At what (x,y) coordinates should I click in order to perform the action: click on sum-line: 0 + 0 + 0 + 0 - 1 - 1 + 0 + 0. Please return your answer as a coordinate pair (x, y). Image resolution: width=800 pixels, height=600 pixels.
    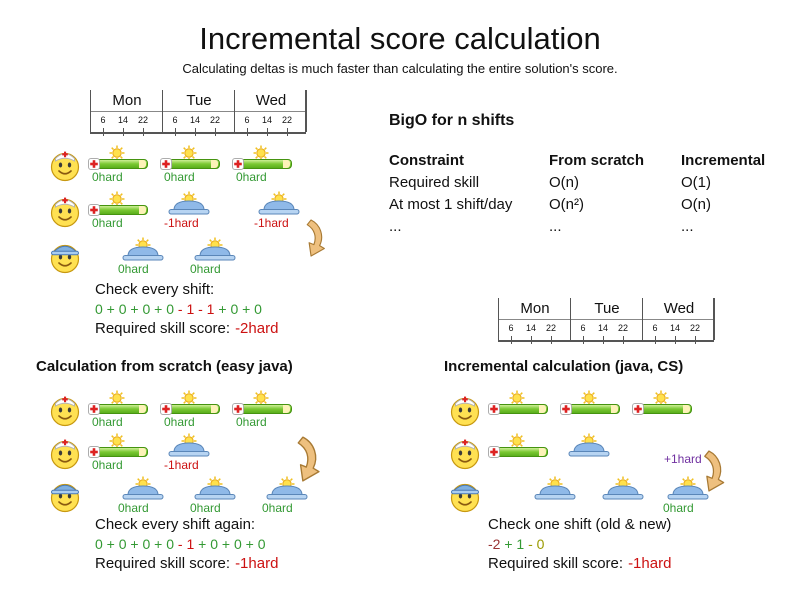
    Looking at the image, I should click on (178, 309).